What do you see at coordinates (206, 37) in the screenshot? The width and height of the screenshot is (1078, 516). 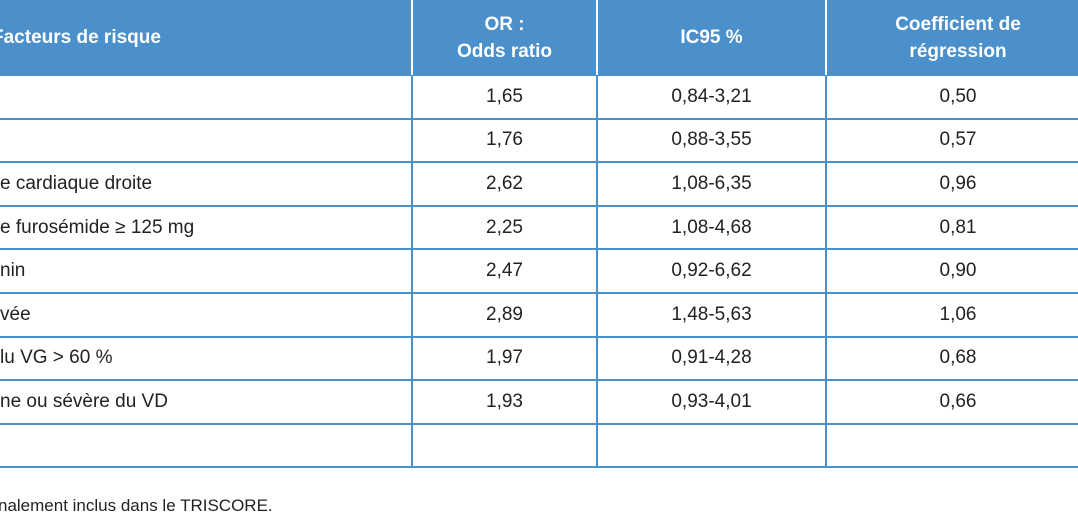 I see `header-cell: Facteurs de risque` at bounding box center [206, 37].